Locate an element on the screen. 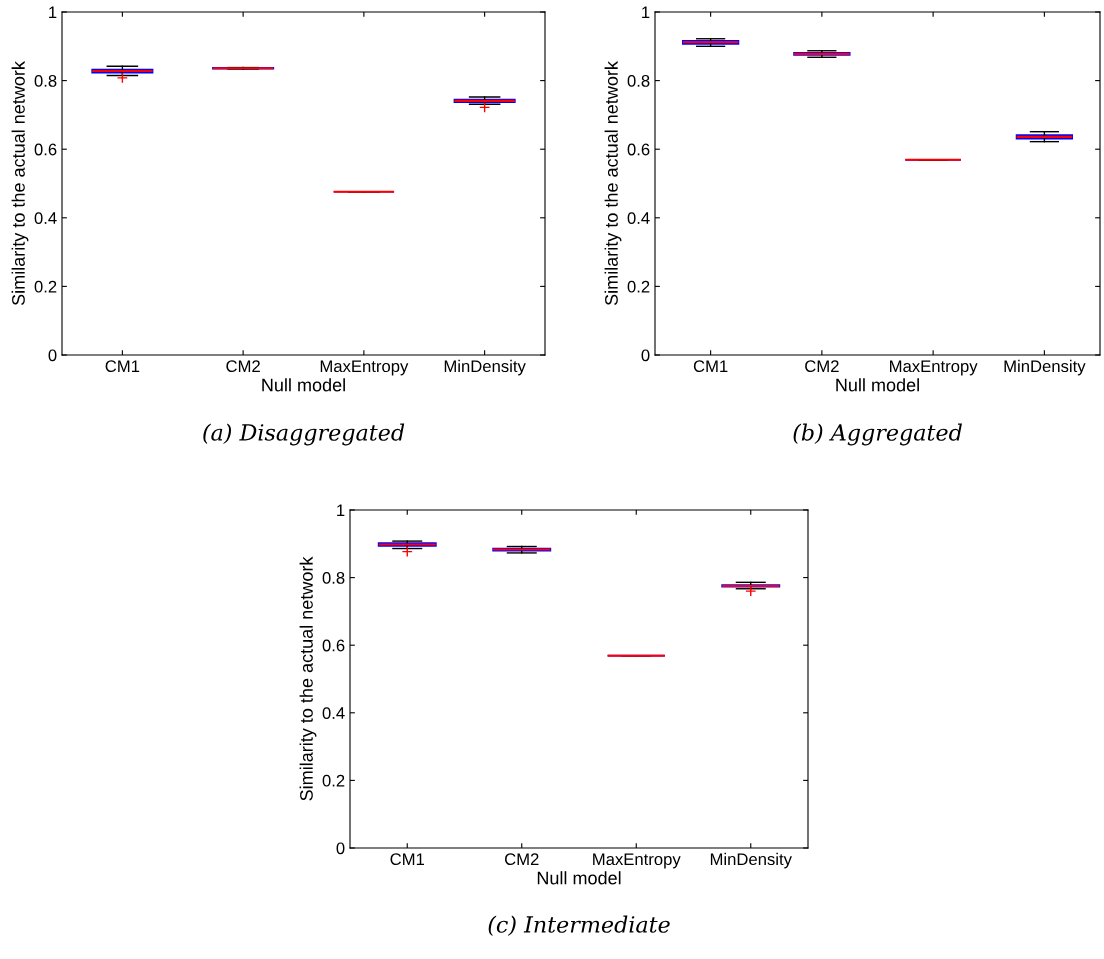 Image resolution: width=1104 pixels, height=959 pixels. text: (a) Disaggregated is located at coordinates (304, 434).